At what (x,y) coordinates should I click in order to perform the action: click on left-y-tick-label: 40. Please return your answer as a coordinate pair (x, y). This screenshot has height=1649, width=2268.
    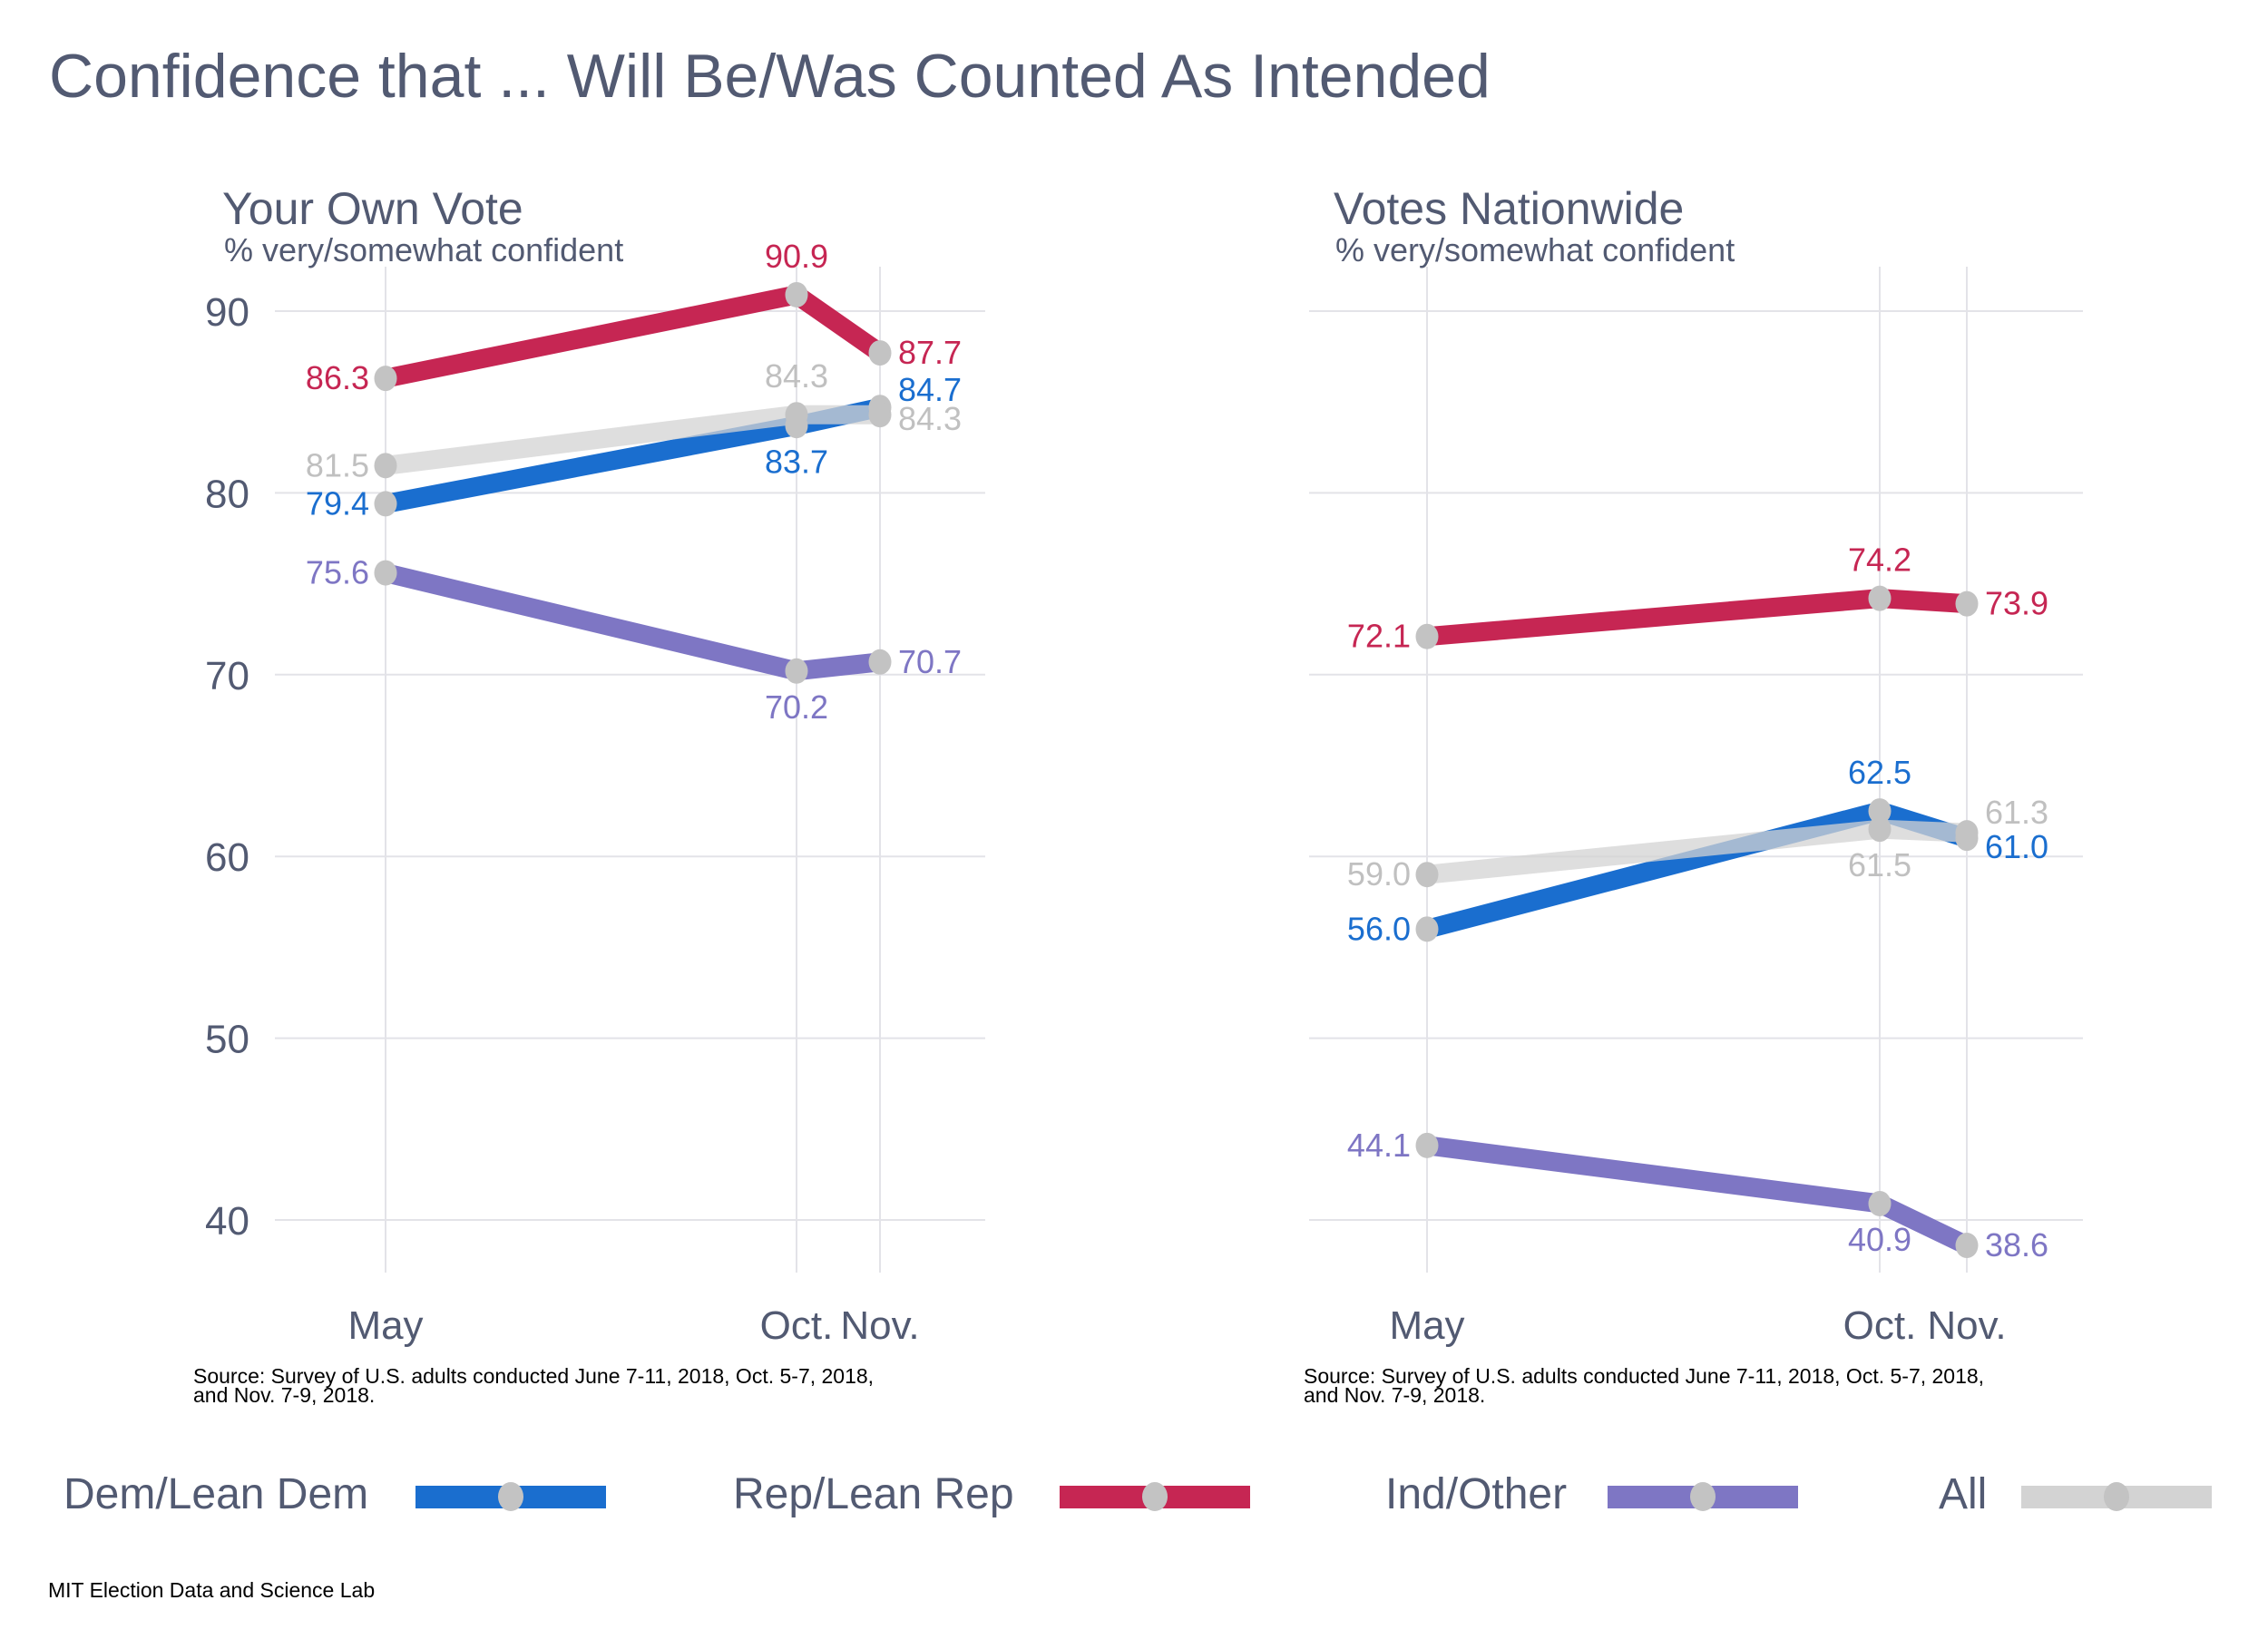
    Looking at the image, I should click on (227, 1221).